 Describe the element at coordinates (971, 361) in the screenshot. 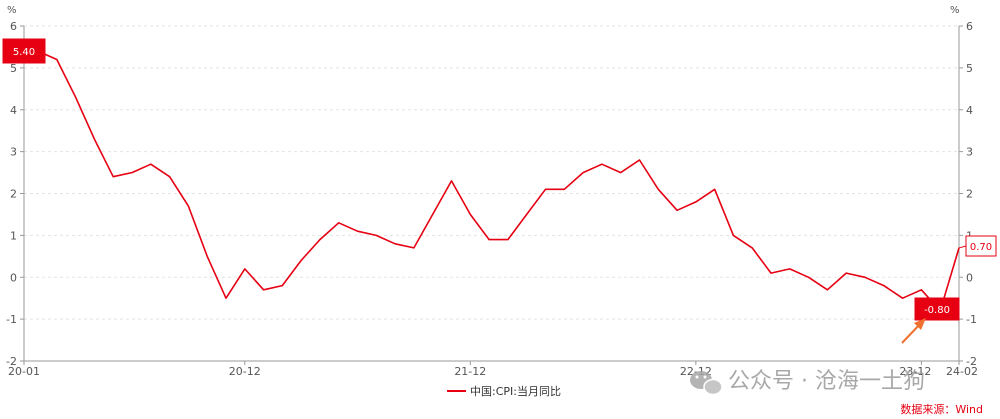

I see `y-tick-label-right: -2` at that location.